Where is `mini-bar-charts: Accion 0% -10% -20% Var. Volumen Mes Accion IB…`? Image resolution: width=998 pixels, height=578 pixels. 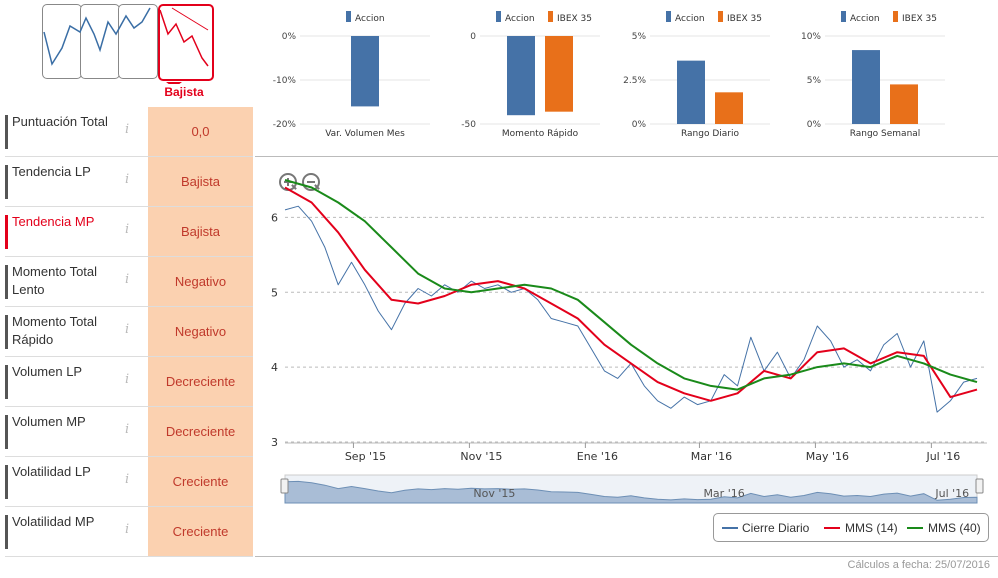
mini-bar-charts: Accion 0% -10% -20% Var. Volumen Mes Accion IB… is located at coordinates (609, 75).